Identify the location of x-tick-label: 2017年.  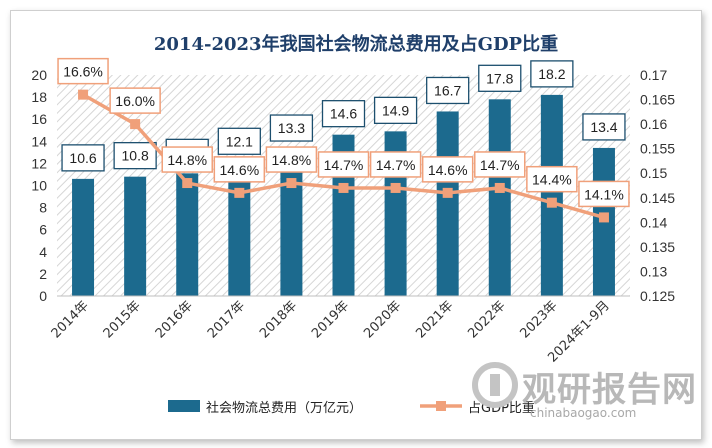
(226, 319).